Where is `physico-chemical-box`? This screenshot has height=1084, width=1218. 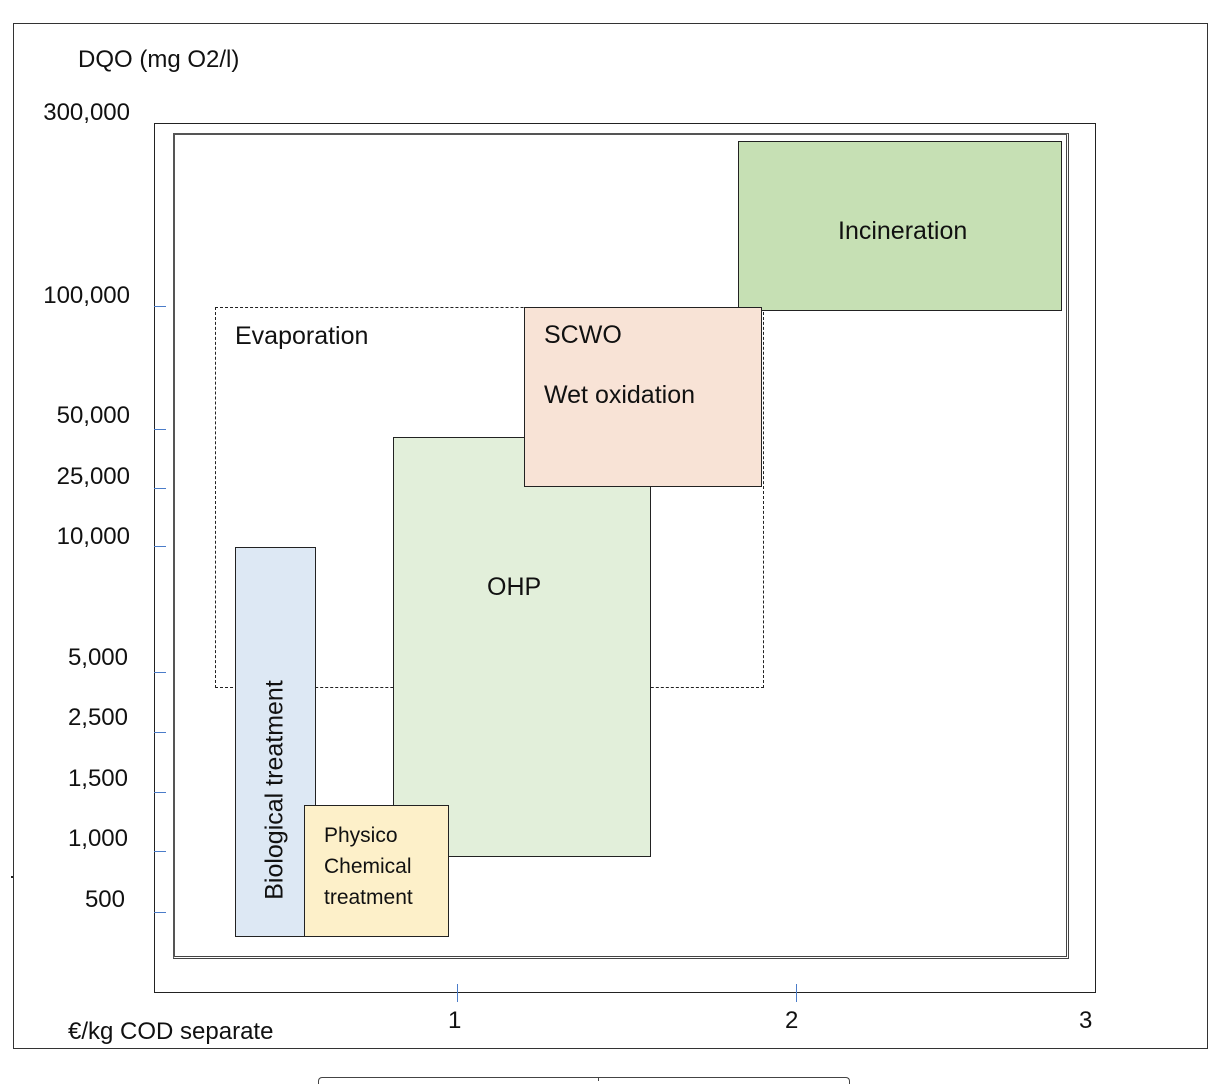 physico-chemical-box is located at coordinates (376, 871).